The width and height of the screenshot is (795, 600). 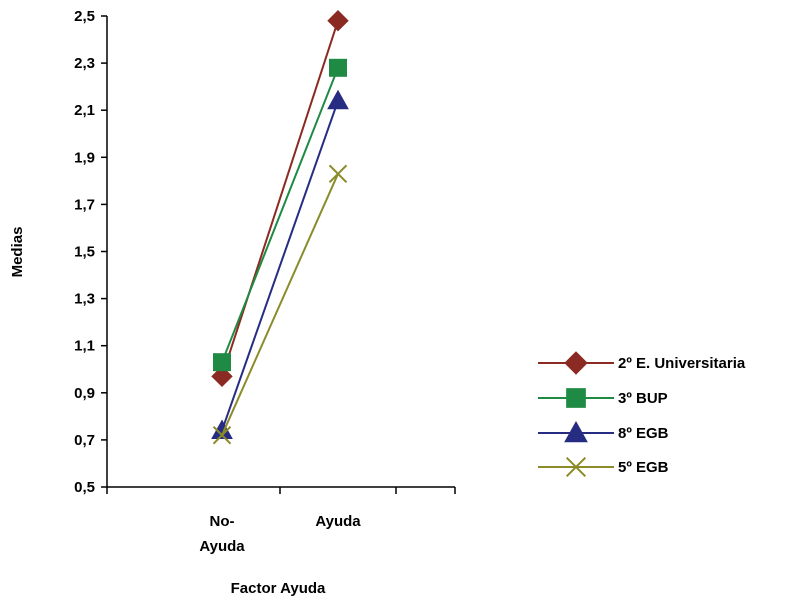 What do you see at coordinates (84, 393) in the screenshot?
I see `y-tick-label: 0,9` at bounding box center [84, 393].